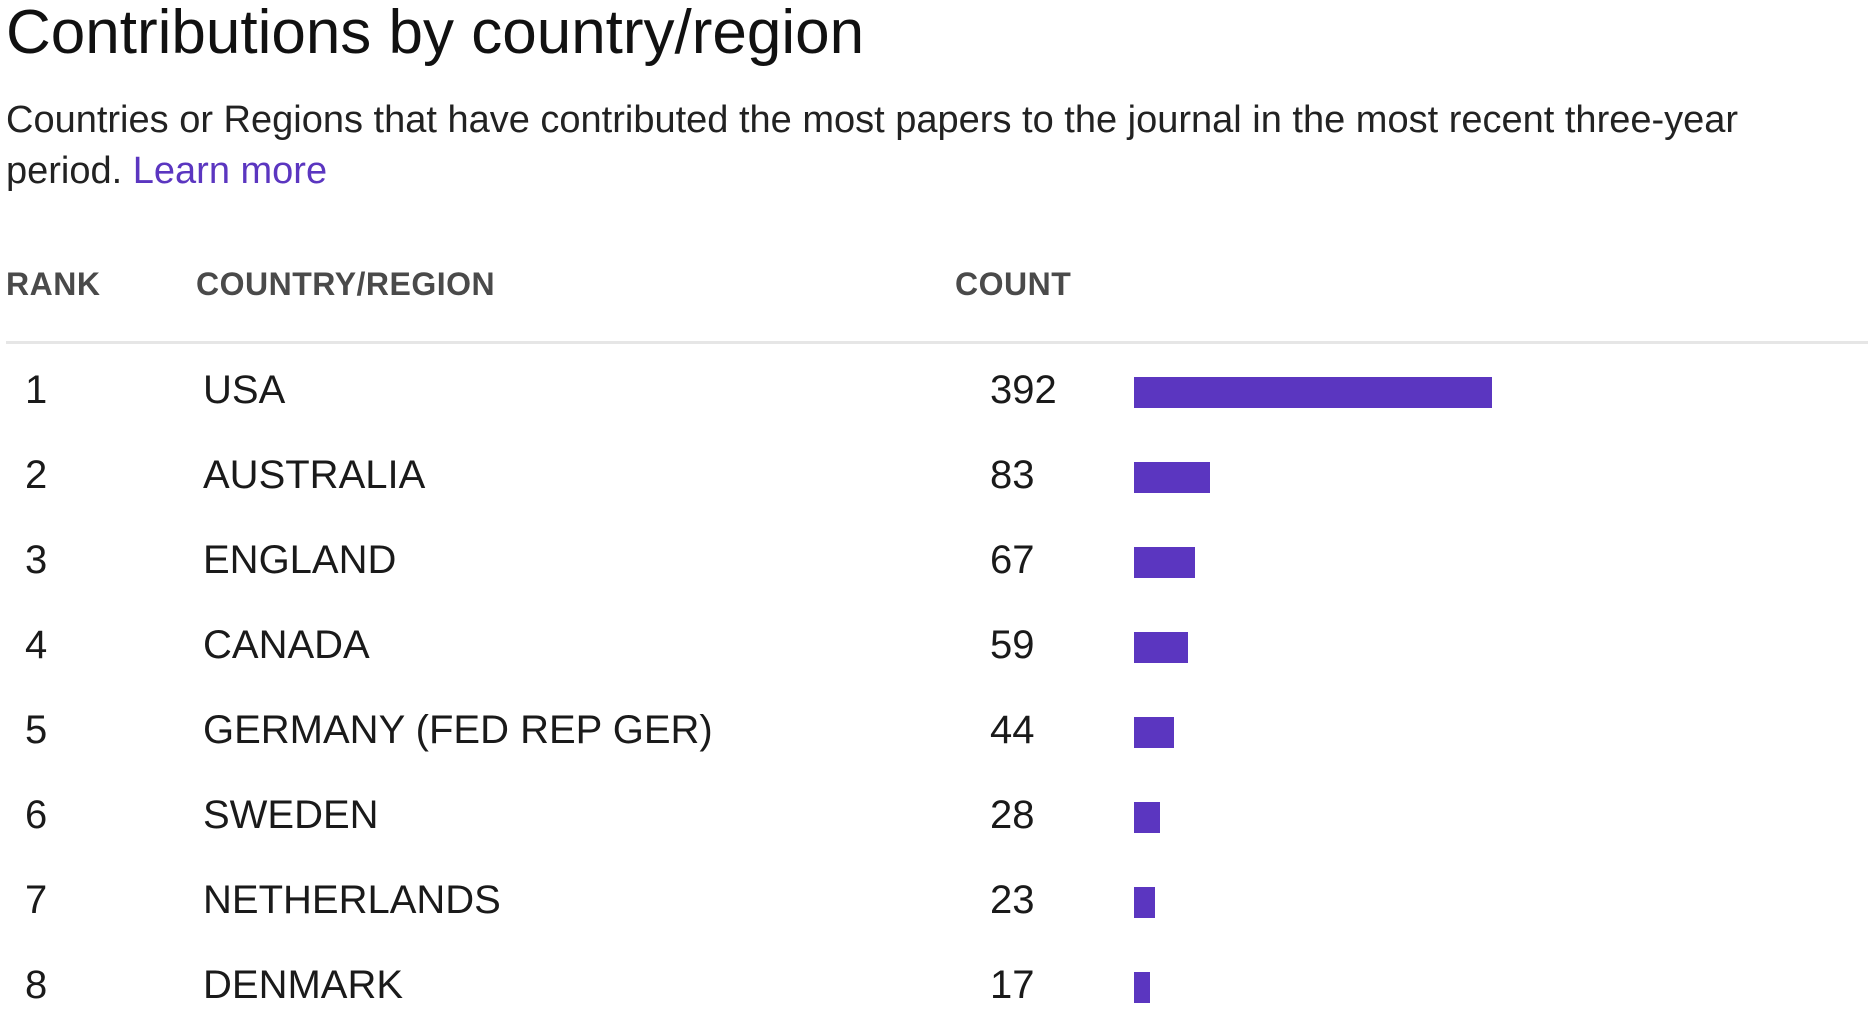 This screenshot has height=1028, width=1868. What do you see at coordinates (1012, 475) in the screenshot?
I see `count-cell: 83` at bounding box center [1012, 475].